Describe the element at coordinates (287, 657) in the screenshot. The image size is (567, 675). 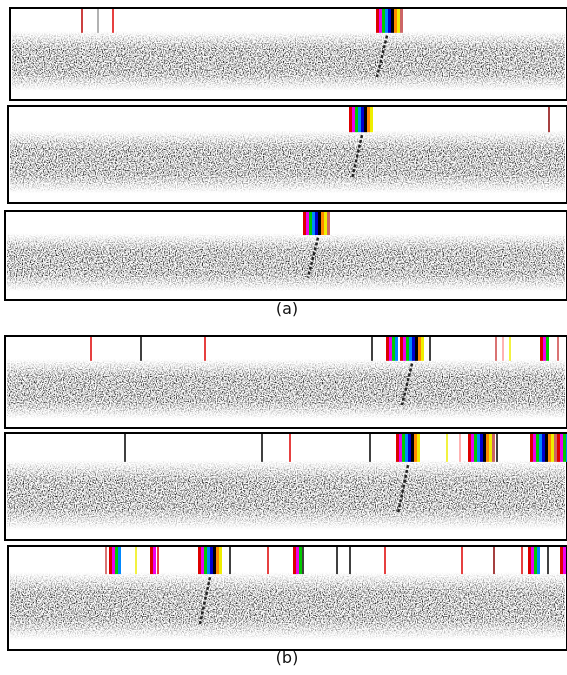
I see `panel-label: (b)` at that location.